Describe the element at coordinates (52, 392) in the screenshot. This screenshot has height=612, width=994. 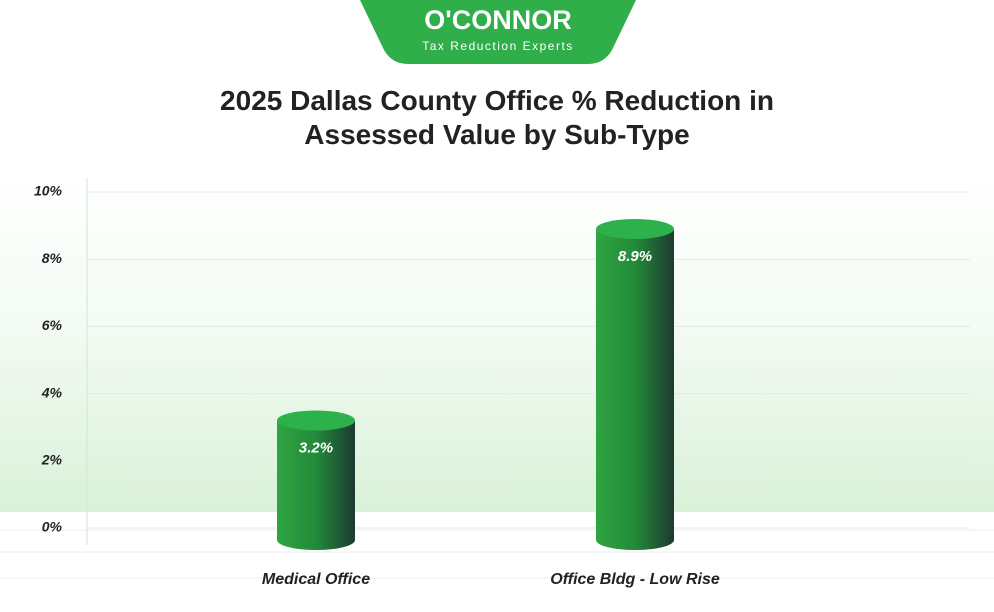
I see `y-tick-label: 4%` at that location.